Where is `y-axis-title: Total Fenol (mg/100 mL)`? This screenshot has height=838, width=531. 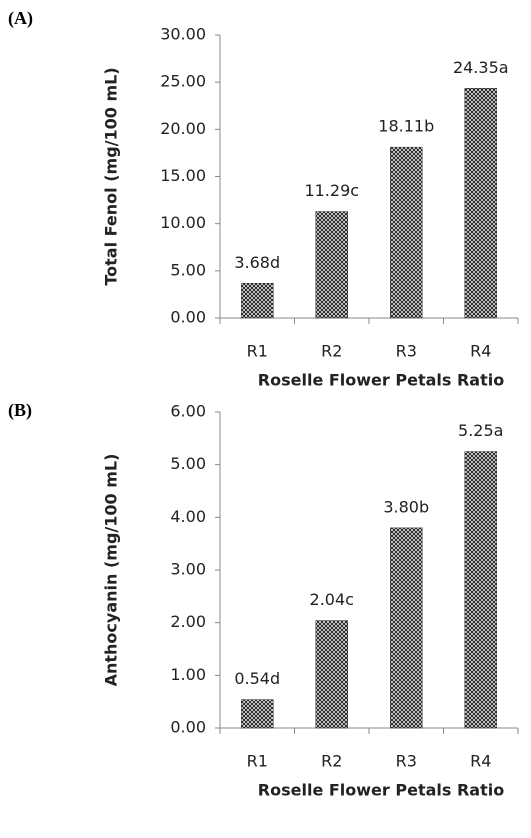 y-axis-title: Total Fenol (mg/100 mL) is located at coordinates (111, 176).